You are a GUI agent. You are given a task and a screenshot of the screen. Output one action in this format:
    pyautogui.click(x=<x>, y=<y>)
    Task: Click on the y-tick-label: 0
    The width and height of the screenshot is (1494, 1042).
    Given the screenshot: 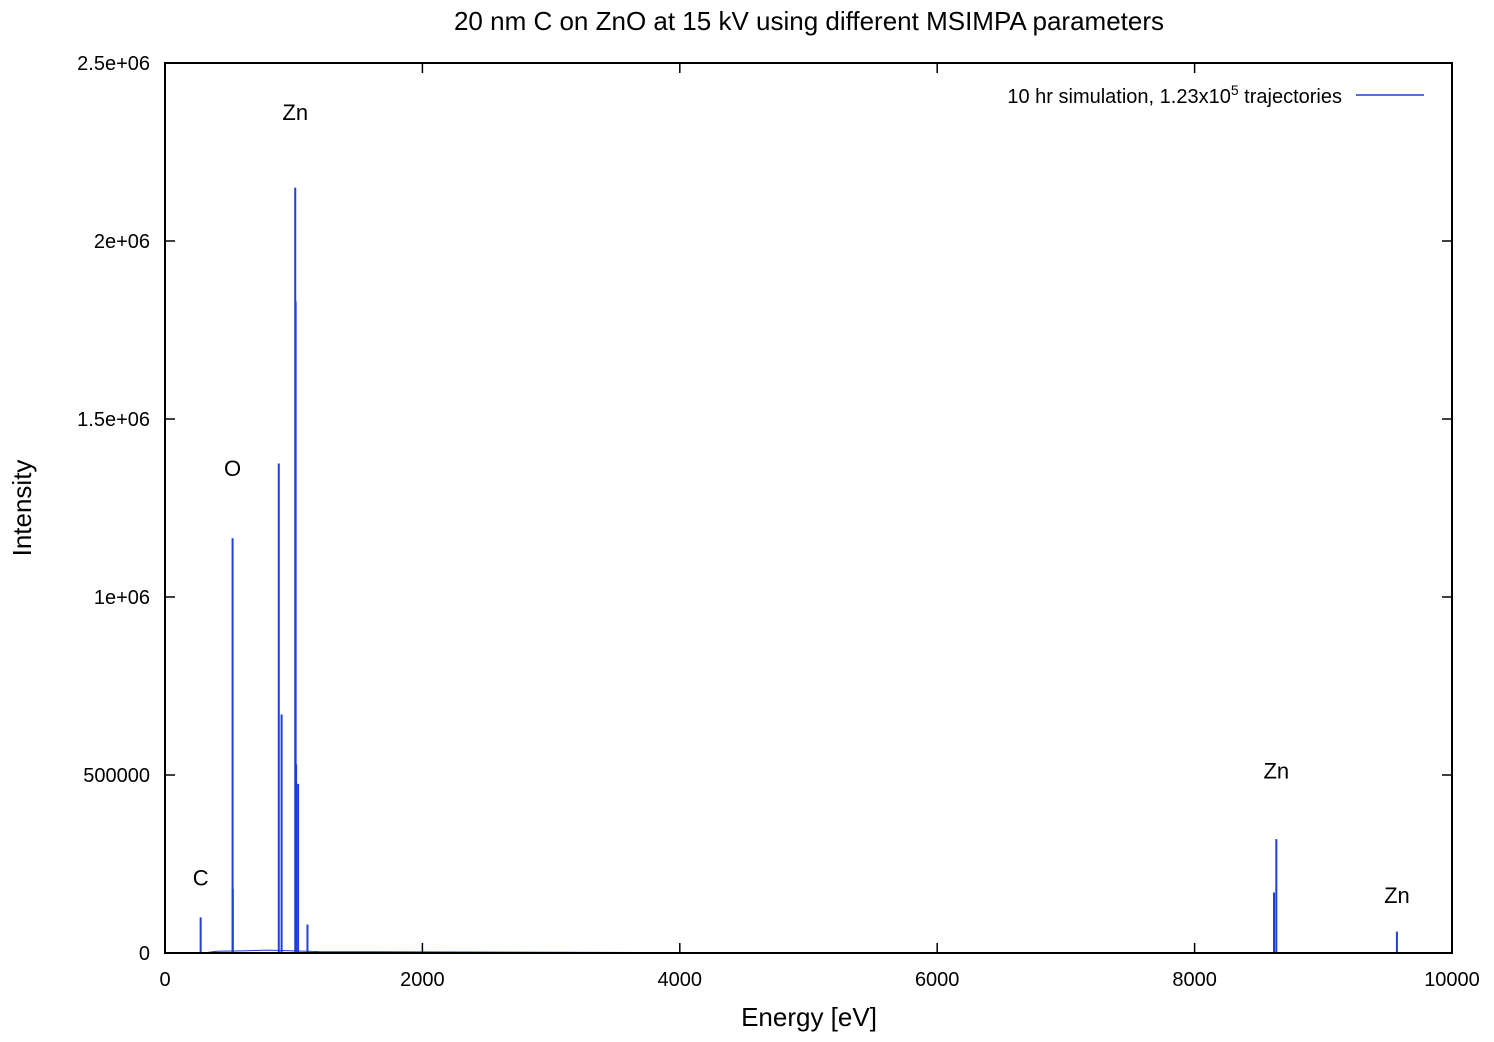 What is the action you would take?
    pyautogui.click(x=144, y=954)
    